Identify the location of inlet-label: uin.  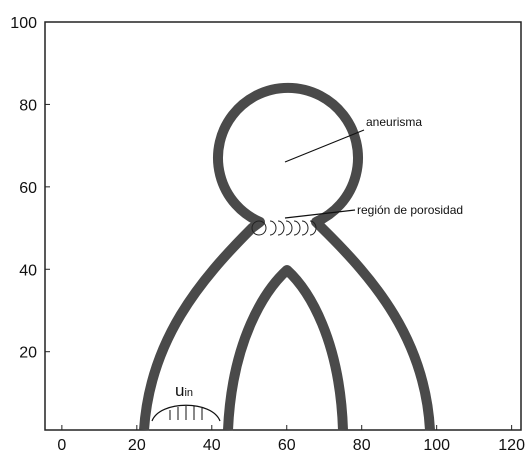
(184, 390).